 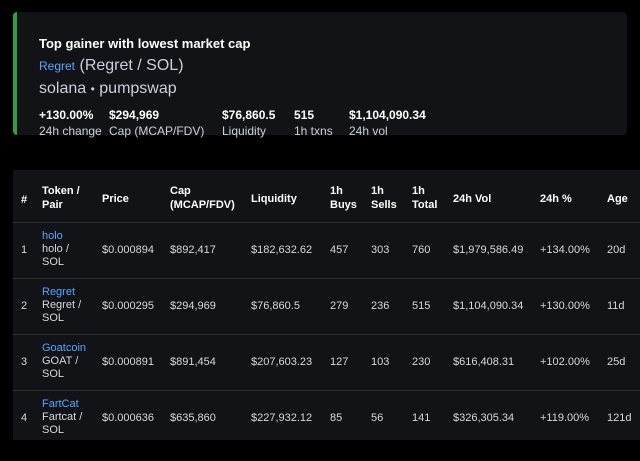 What do you see at coordinates (421, 306) in the screenshot?
I see `row-total: 515` at bounding box center [421, 306].